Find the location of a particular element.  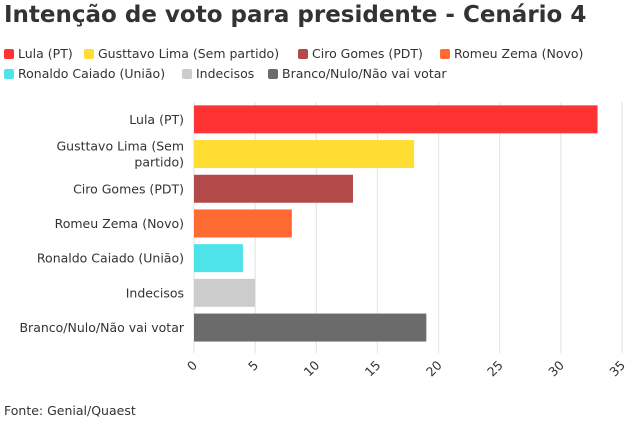

x-tick-label: 15 is located at coordinates (373, 369).